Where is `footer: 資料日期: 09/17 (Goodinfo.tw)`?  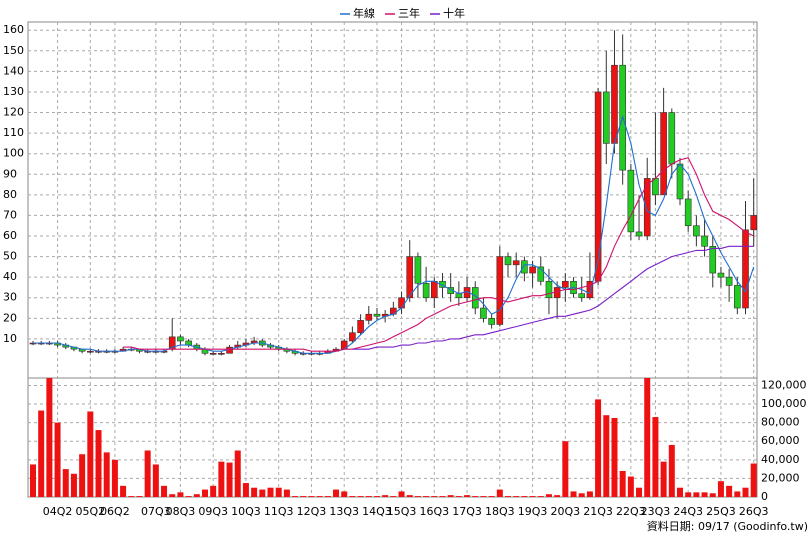
footer: 資料日期: 09/17 (Goodinfo.tw) is located at coordinates (727, 526).